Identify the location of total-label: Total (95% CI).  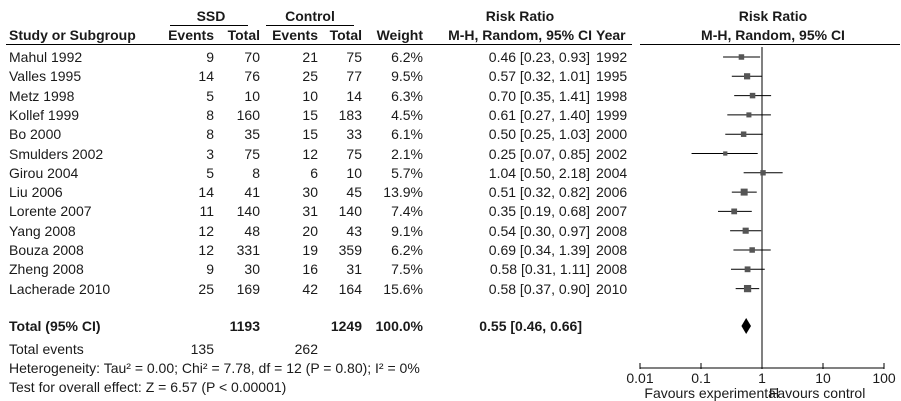
(55, 326).